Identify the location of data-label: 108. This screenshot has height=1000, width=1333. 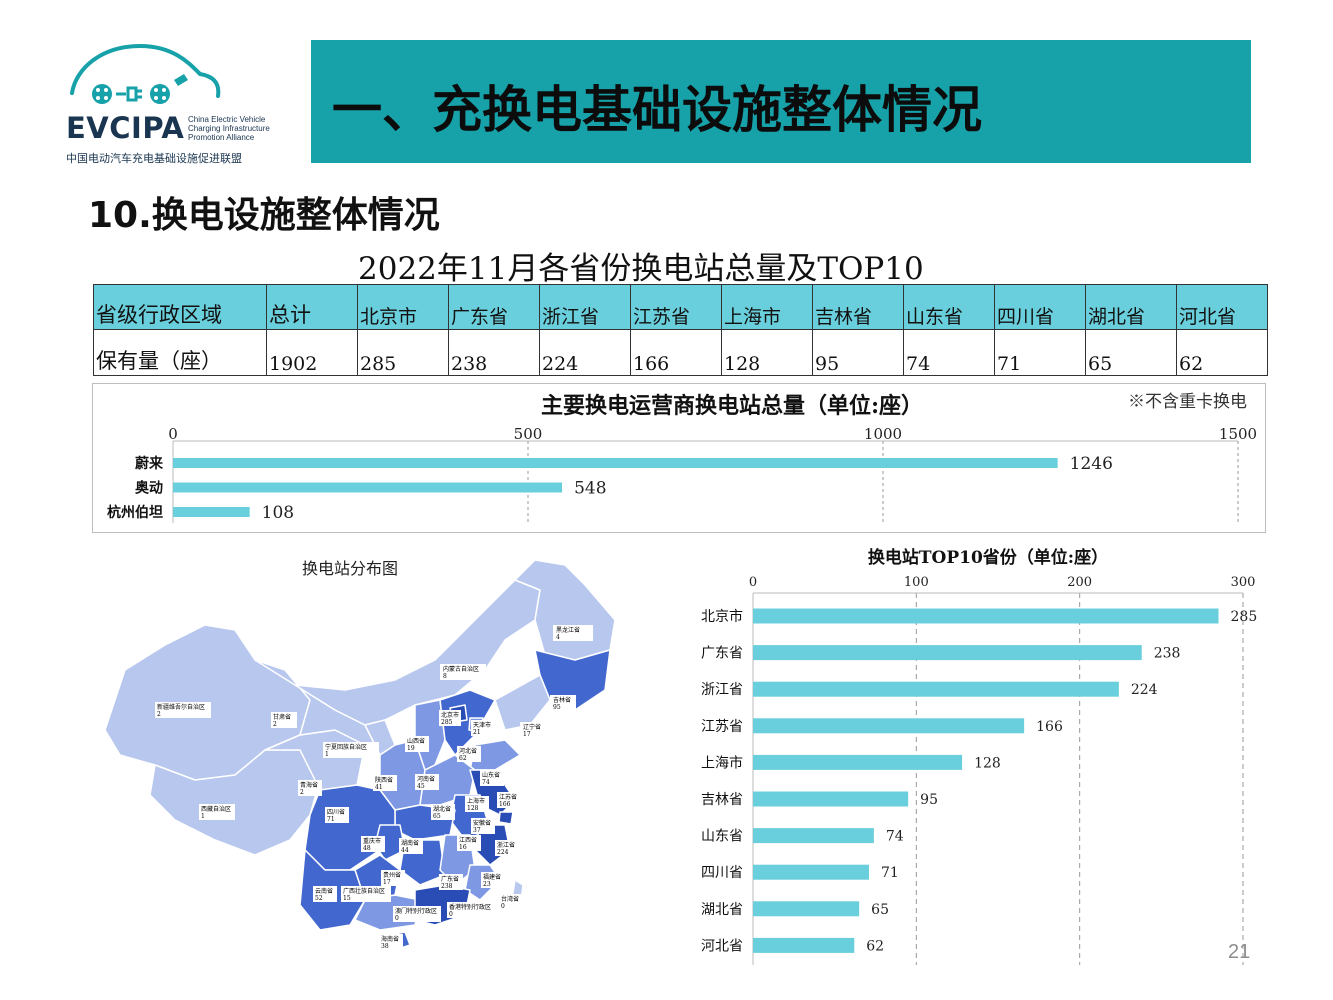
(278, 513).